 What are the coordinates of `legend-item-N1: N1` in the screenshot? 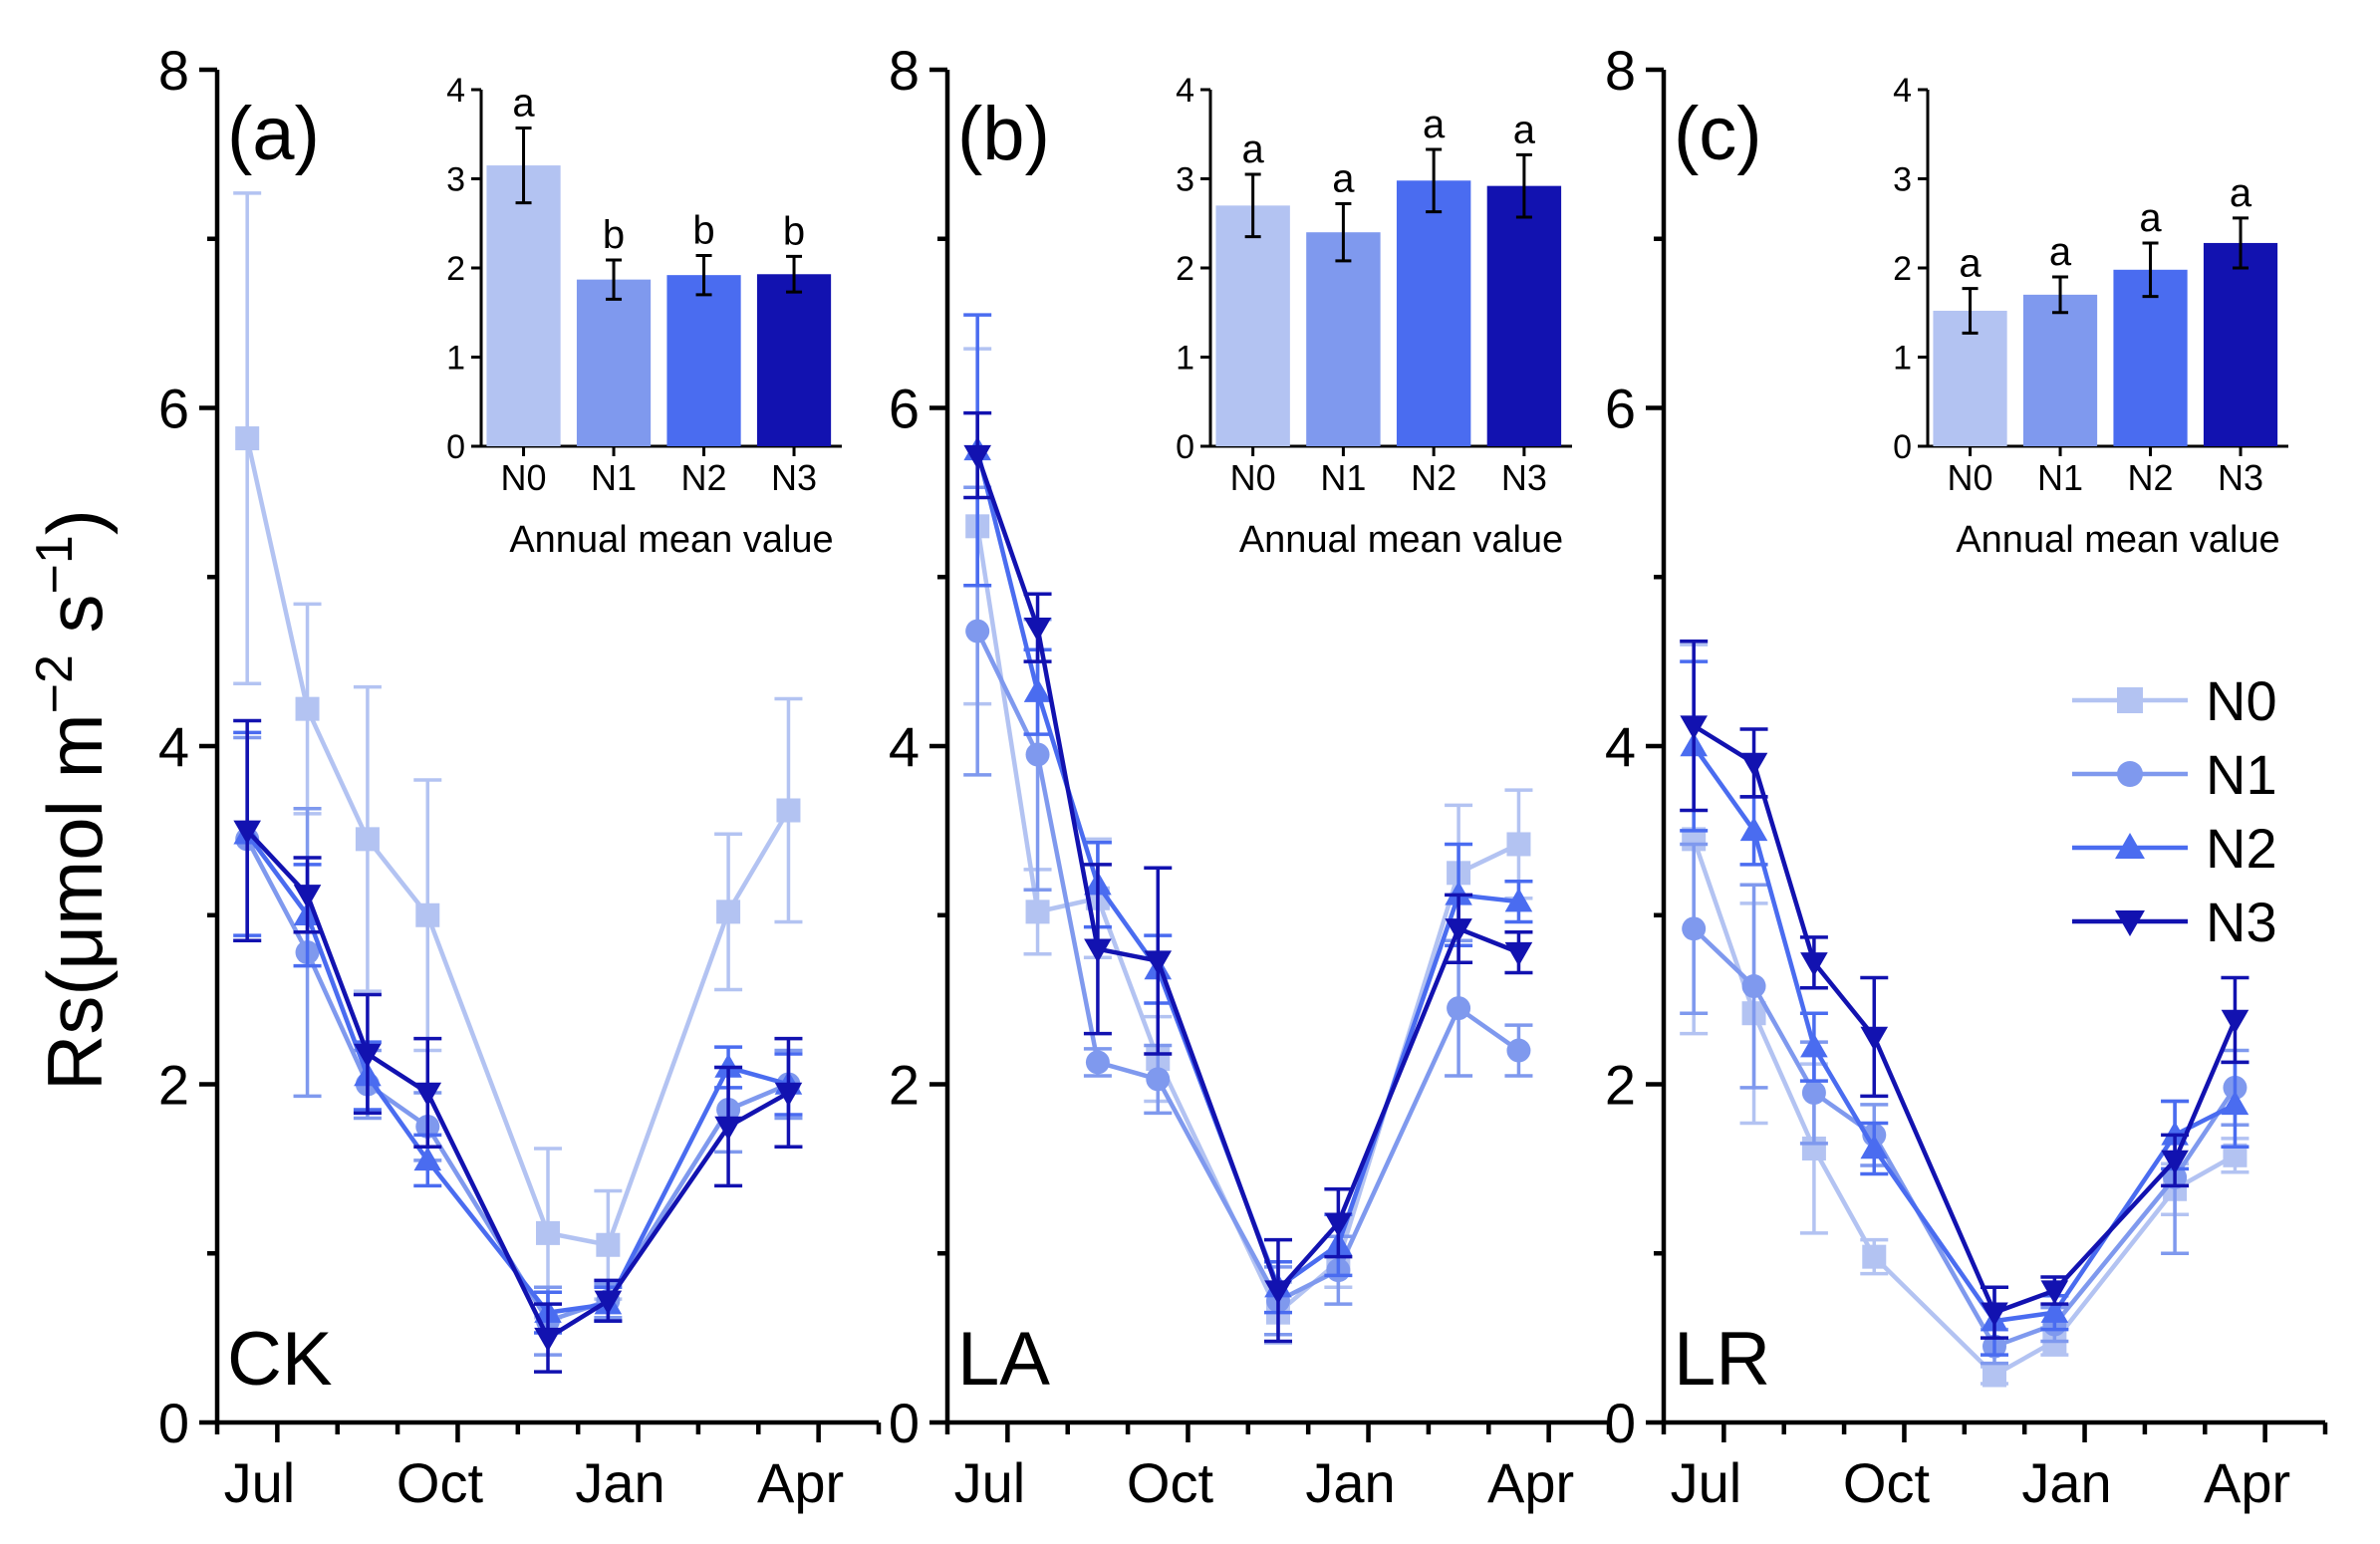 It's located at (2174, 774).